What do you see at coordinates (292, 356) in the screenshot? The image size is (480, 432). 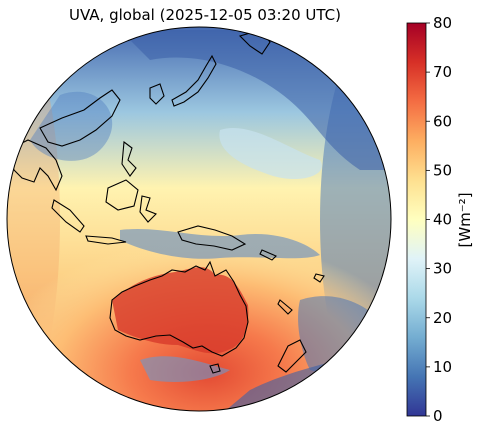 I see `new-zealand-coastline` at bounding box center [292, 356].